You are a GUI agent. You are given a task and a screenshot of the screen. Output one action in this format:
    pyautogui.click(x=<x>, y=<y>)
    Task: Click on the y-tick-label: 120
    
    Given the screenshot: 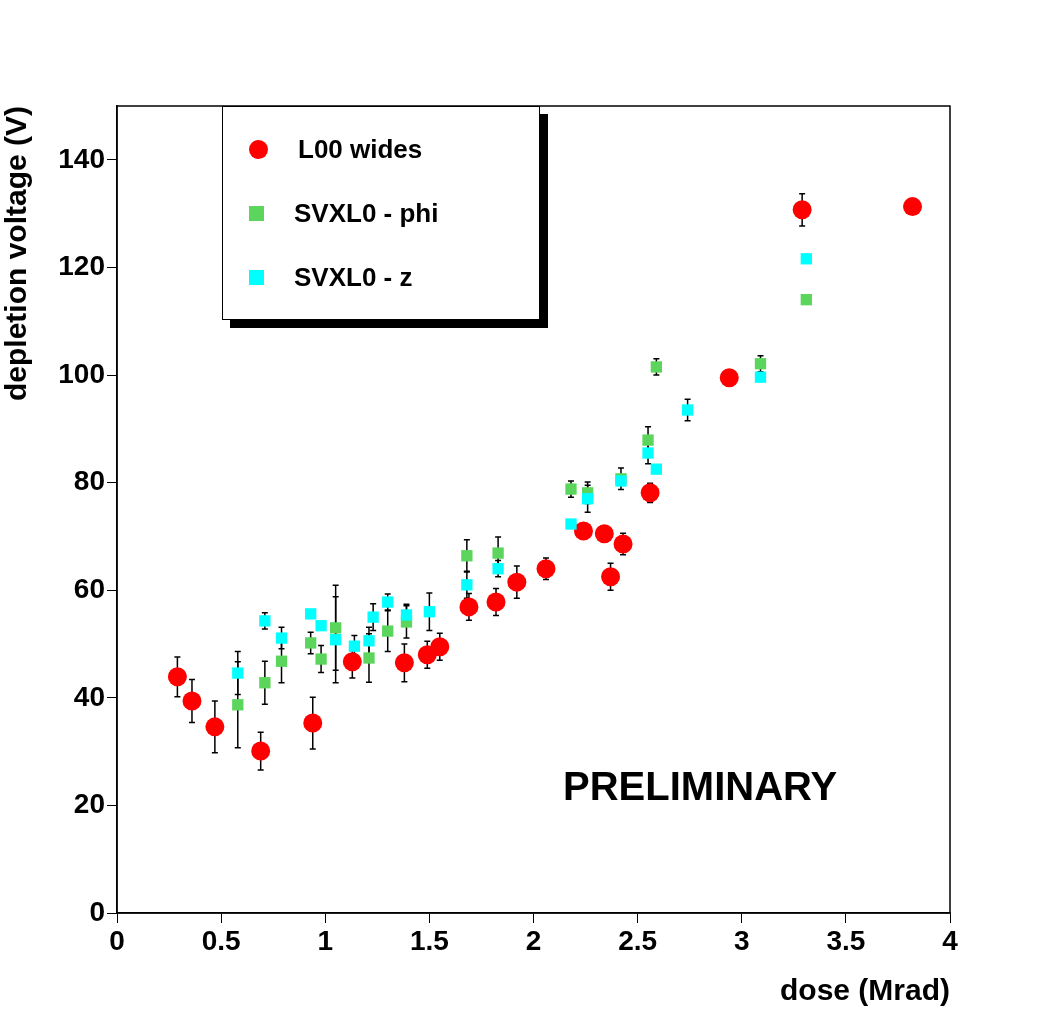 What is the action you would take?
    pyautogui.click(x=81, y=266)
    